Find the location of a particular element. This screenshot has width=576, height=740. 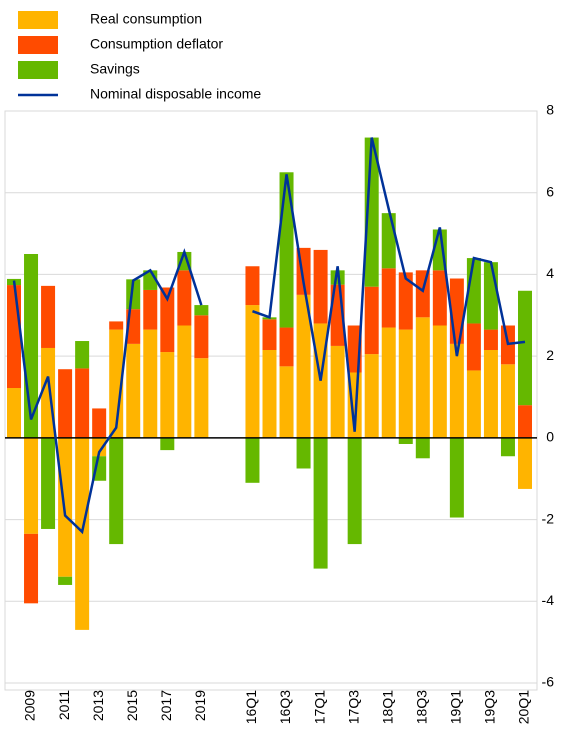

y-tick-label: 2 is located at coordinates (550, 355).